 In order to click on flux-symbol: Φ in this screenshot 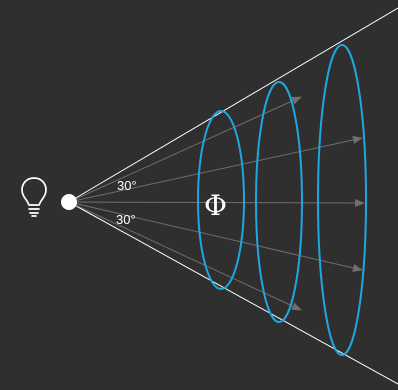, I will do `click(215, 205)`.